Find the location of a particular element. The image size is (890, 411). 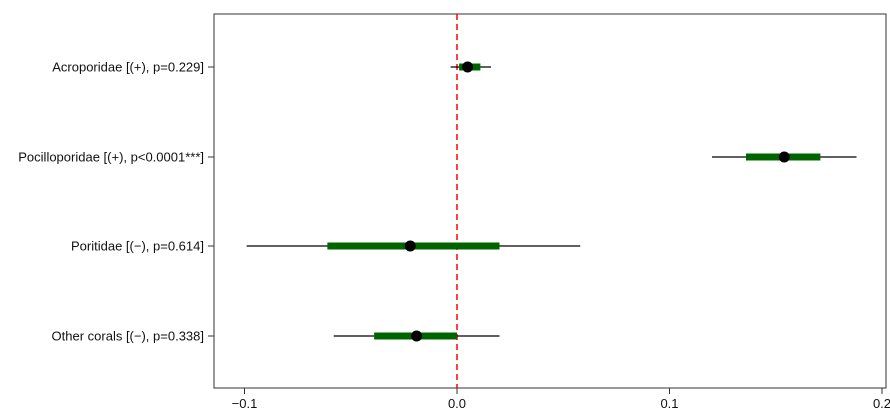

x-tick-label: −0.1 is located at coordinates (245, 403).